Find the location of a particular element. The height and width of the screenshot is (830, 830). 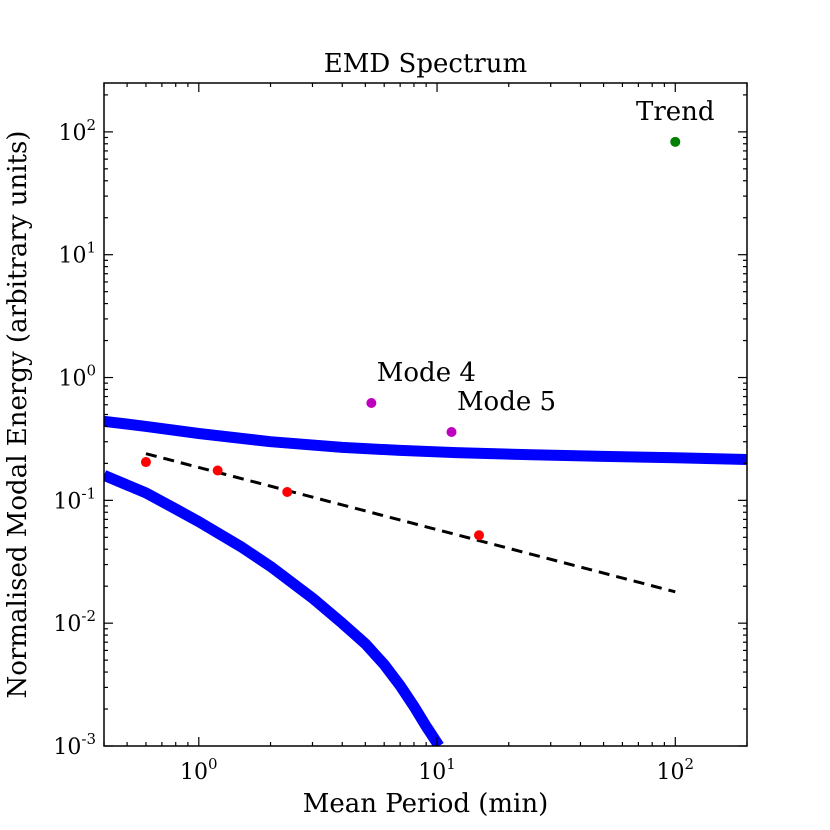

mode-5-label: Mode 5 is located at coordinates (506, 402).